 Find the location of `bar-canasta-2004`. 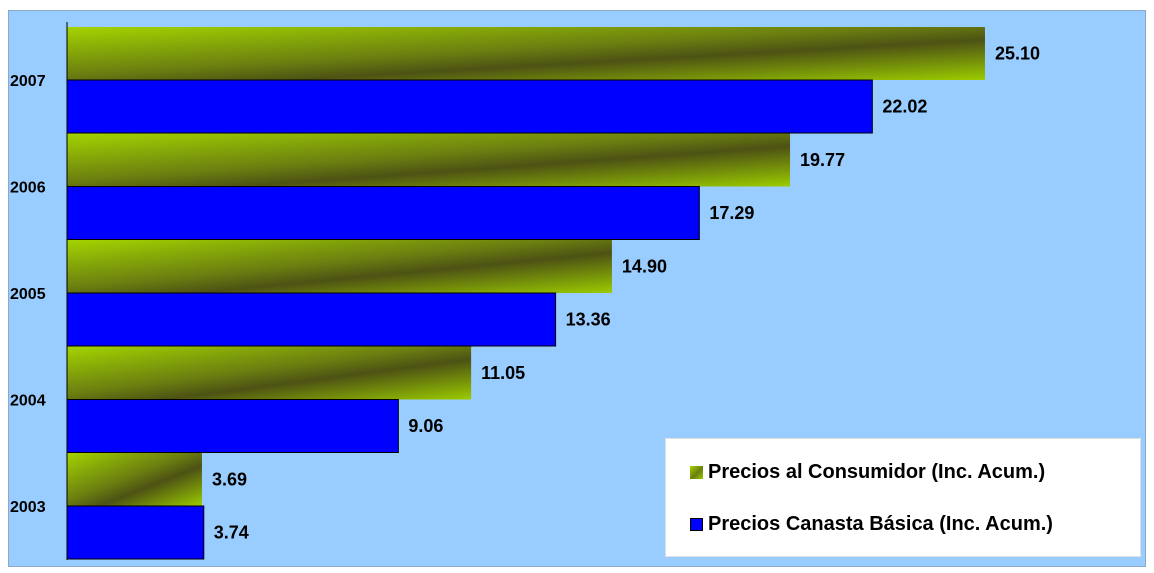

bar-canasta-2004 is located at coordinates (232, 426).